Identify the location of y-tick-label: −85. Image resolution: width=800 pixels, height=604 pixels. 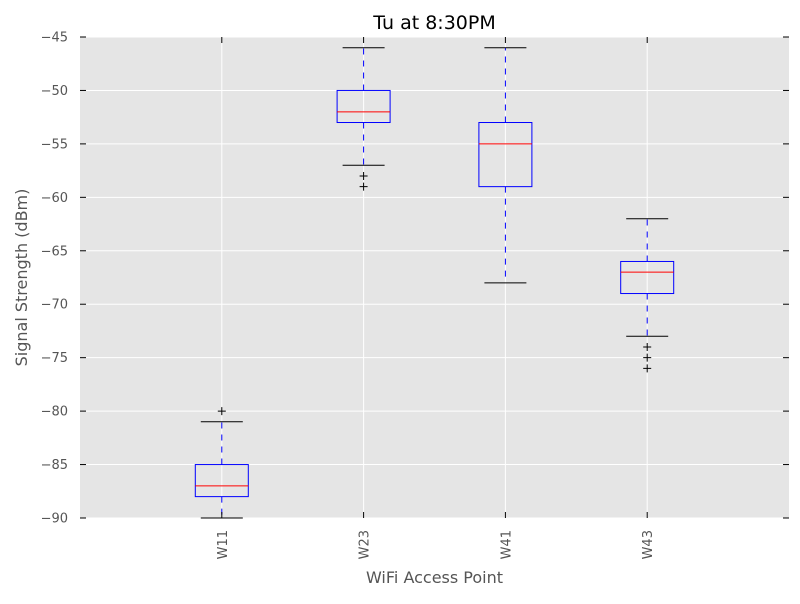
(54, 465).